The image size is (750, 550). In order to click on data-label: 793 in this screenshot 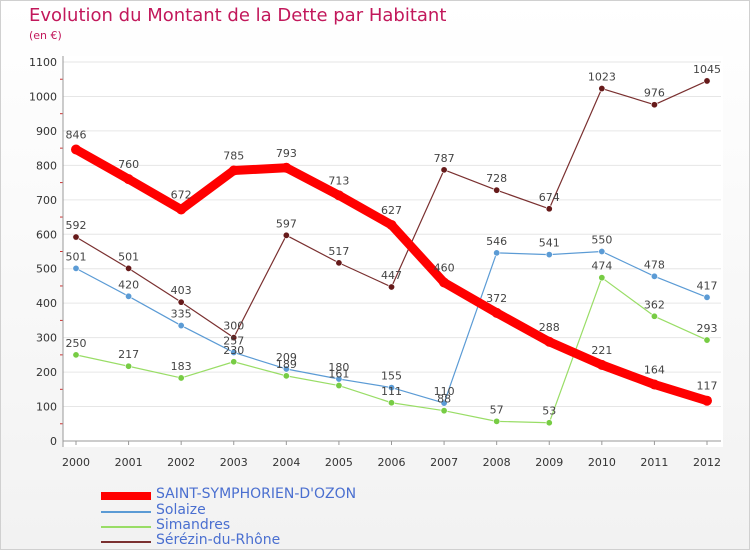, I will do `click(286, 153)`.